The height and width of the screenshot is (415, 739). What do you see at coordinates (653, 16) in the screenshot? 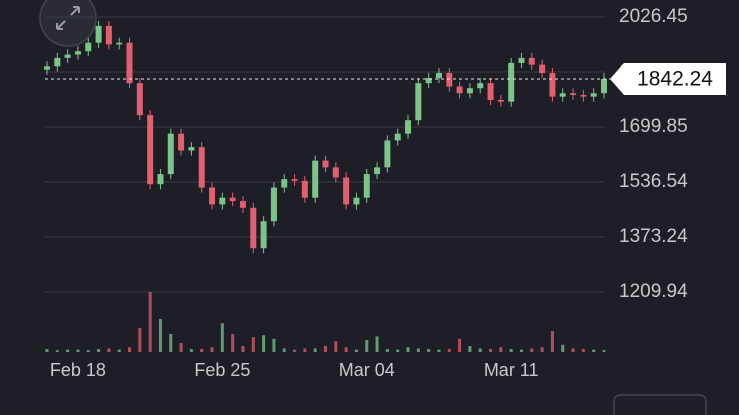
I see `y-tick-label: 2026.45` at bounding box center [653, 16].